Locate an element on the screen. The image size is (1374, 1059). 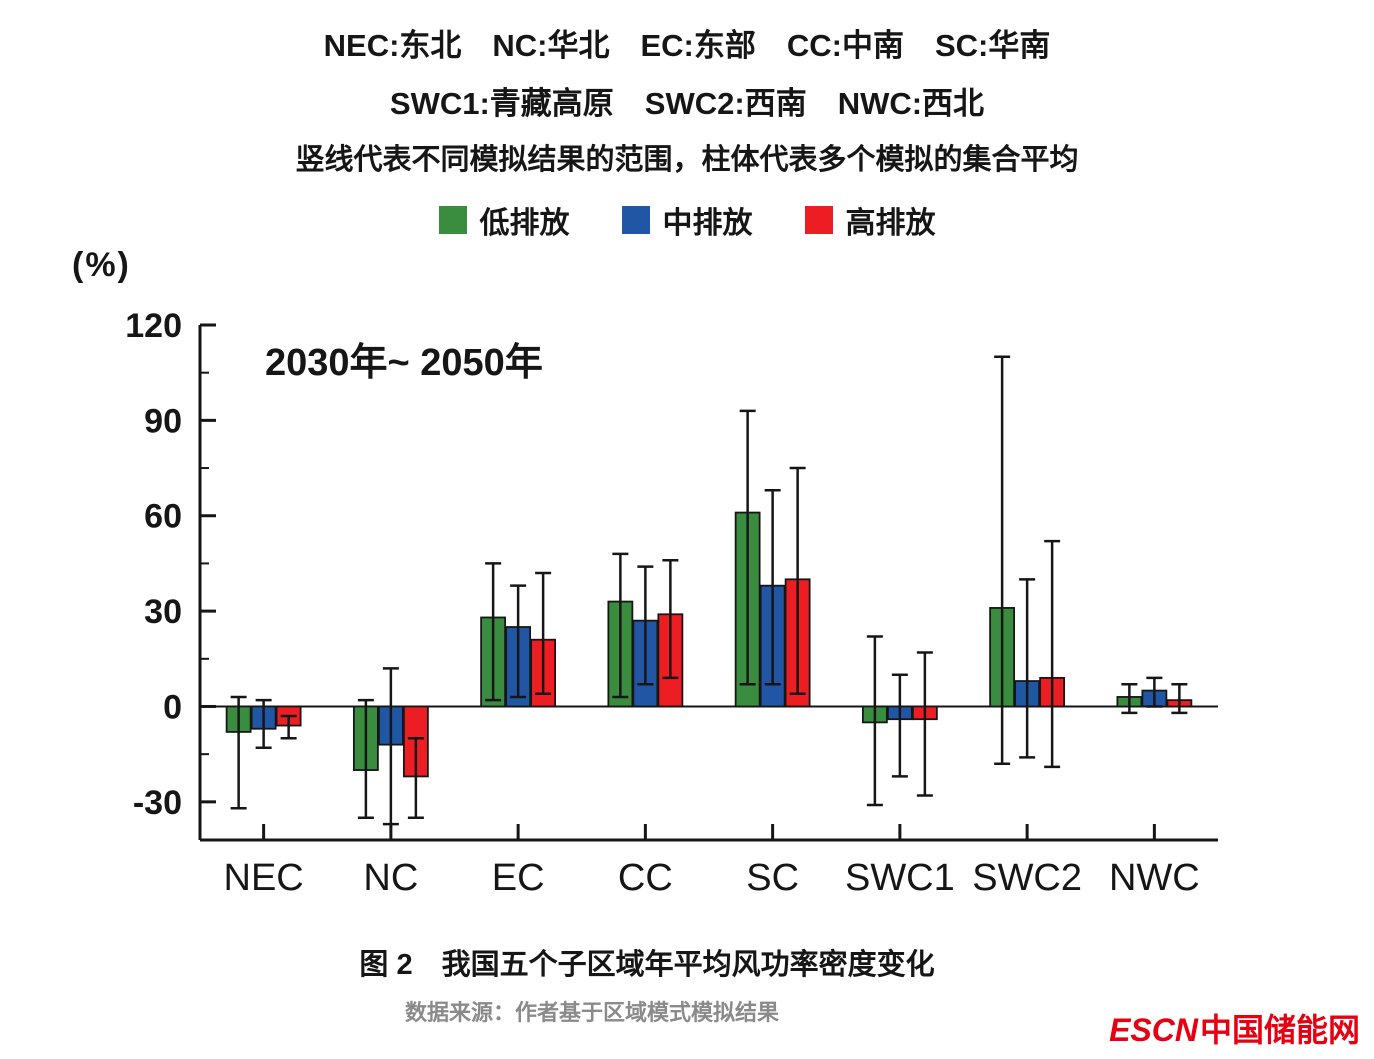
y-axis-unit-label: (%) is located at coordinates (101, 265).